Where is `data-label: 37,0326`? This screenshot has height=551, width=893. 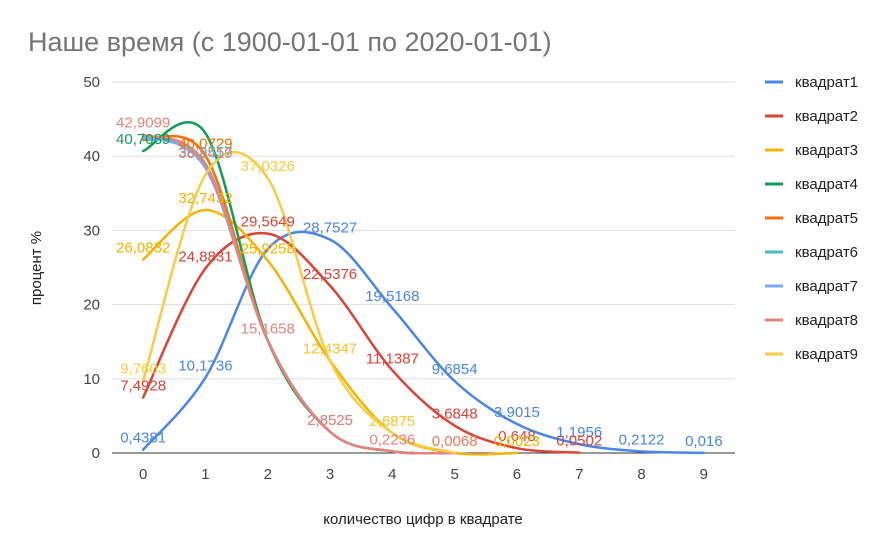 data-label: 37,0326 is located at coordinates (268, 166).